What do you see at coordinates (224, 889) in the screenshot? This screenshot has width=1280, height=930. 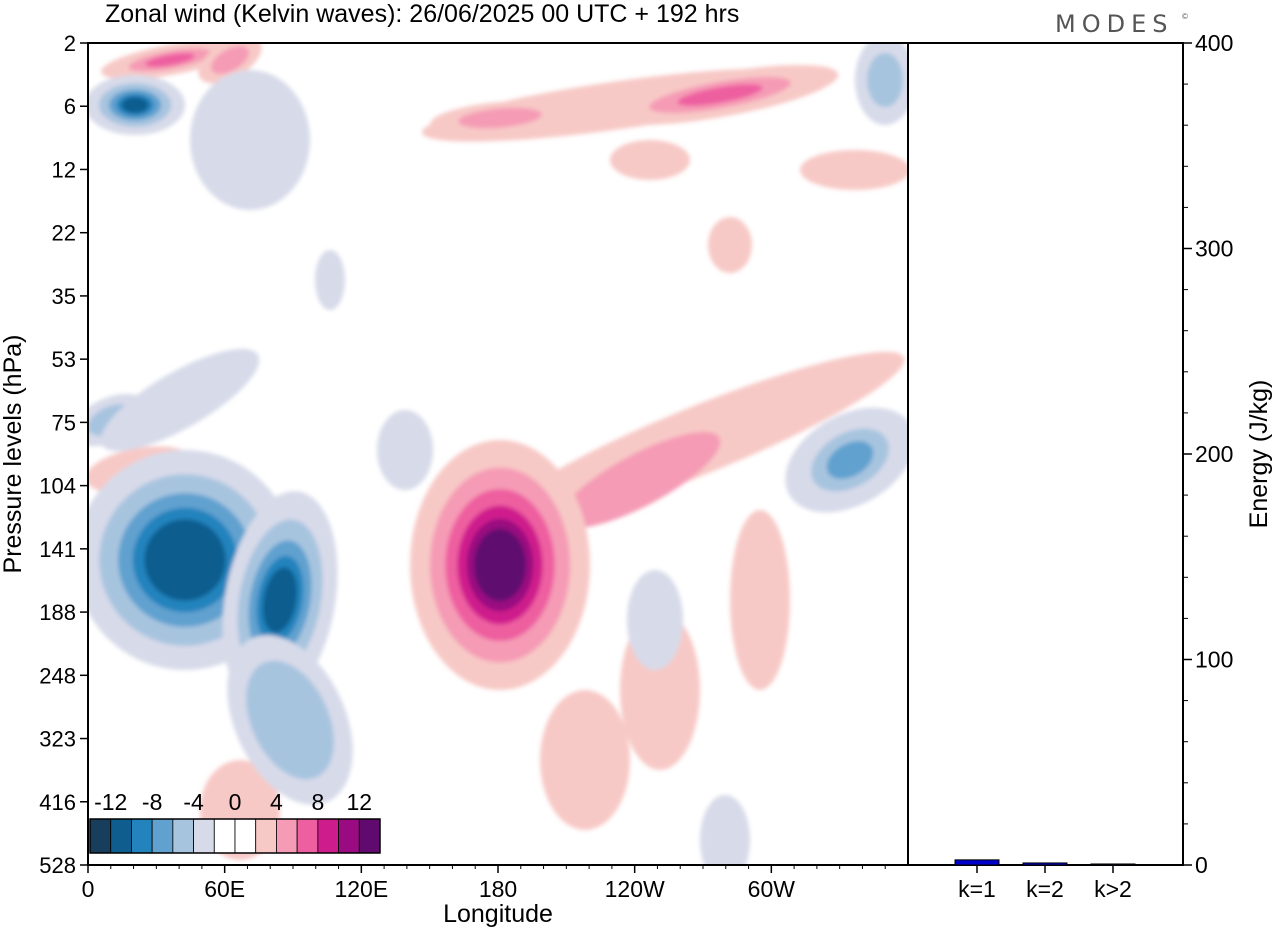 I see `x-tick-label: 60E` at bounding box center [224, 889].